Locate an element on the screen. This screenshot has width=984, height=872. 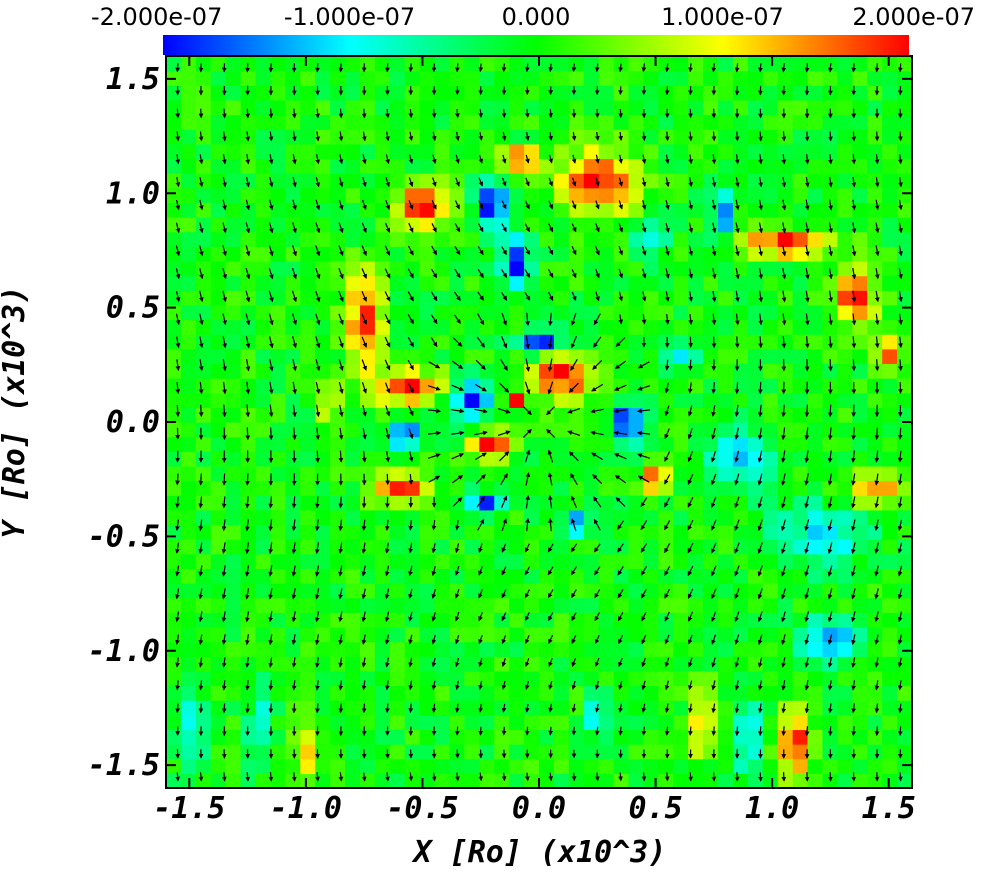
x-tick-label: -1.0 is located at coordinates (306, 808).